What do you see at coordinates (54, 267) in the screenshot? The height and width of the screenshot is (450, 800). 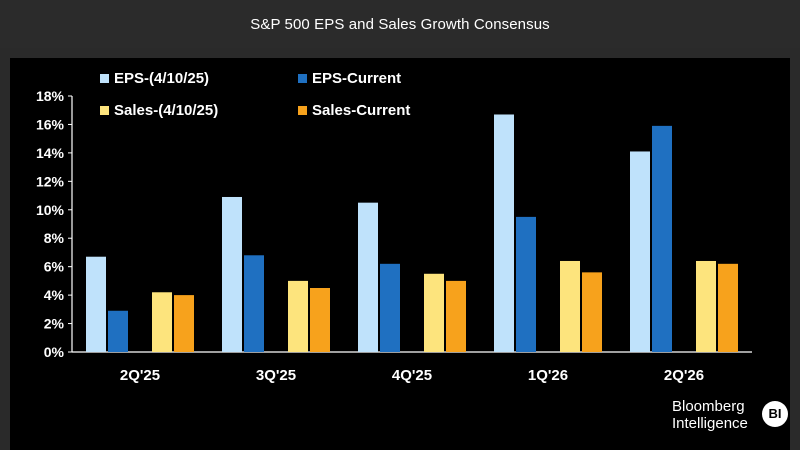 I see `y-tick-label: 6%` at bounding box center [54, 267].